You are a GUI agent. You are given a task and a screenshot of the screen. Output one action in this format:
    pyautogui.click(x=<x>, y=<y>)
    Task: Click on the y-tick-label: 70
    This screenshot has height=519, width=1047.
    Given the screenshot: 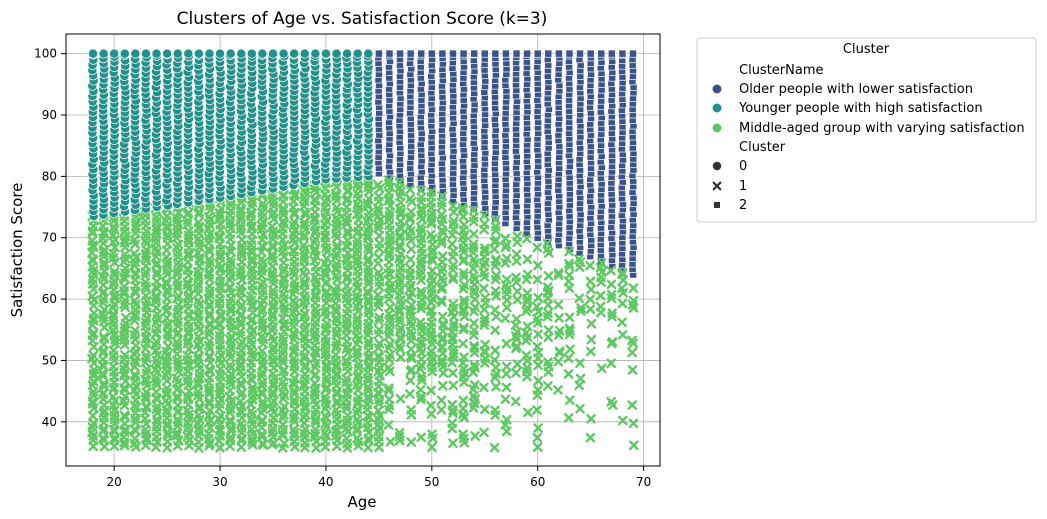 What is the action you would take?
    pyautogui.click(x=49, y=238)
    